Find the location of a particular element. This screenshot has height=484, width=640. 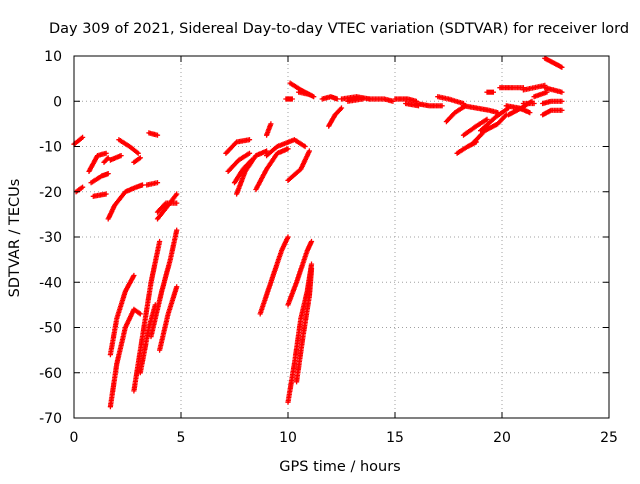

y-tick-label: -30 is located at coordinates (50, 238).